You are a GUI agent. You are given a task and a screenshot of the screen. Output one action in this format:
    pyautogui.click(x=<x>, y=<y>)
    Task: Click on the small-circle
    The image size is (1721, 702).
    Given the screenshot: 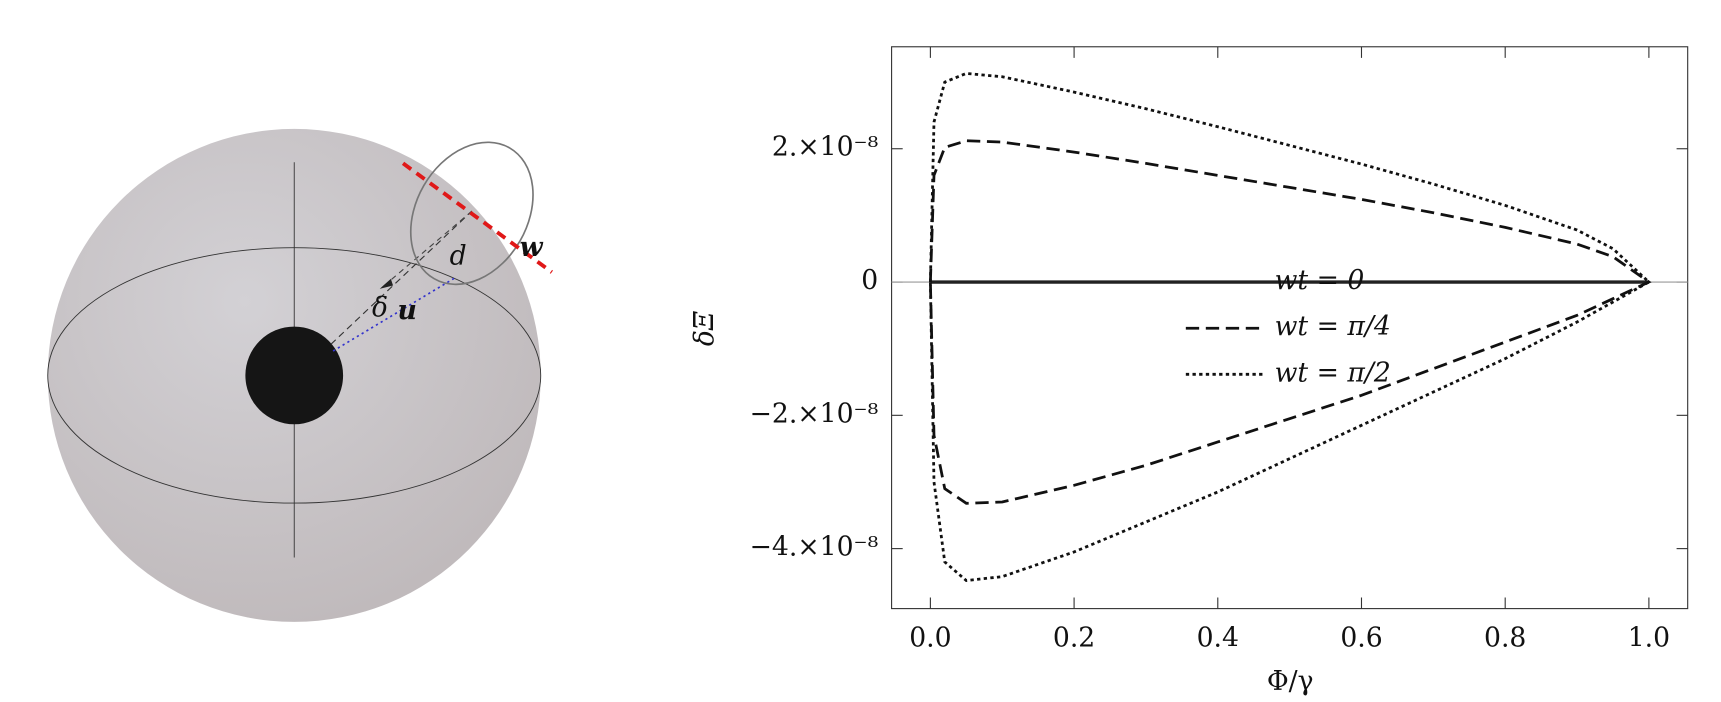 What is the action you would take?
    pyautogui.click(x=471, y=213)
    